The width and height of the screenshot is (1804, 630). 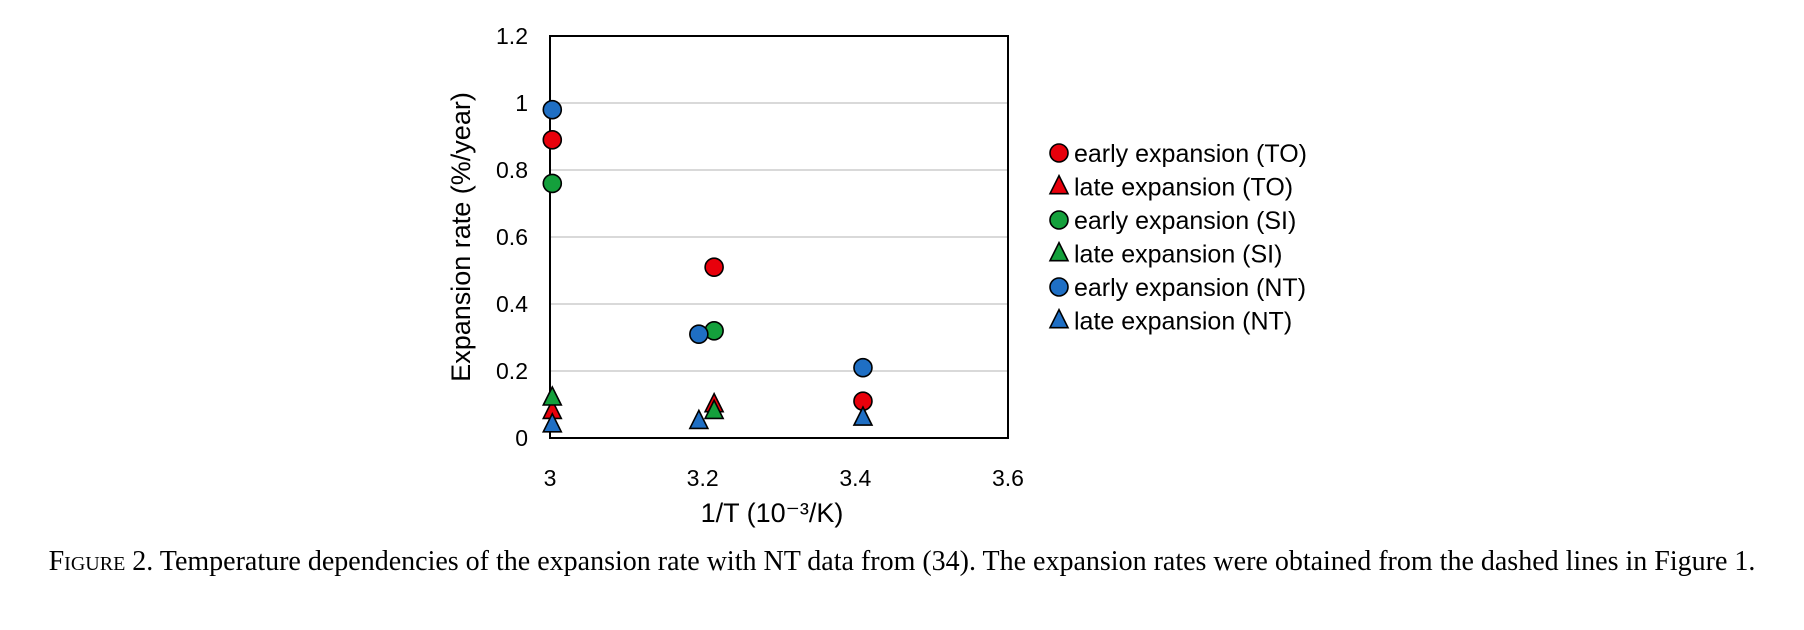 I want to click on data-points, so click(x=707, y=266).